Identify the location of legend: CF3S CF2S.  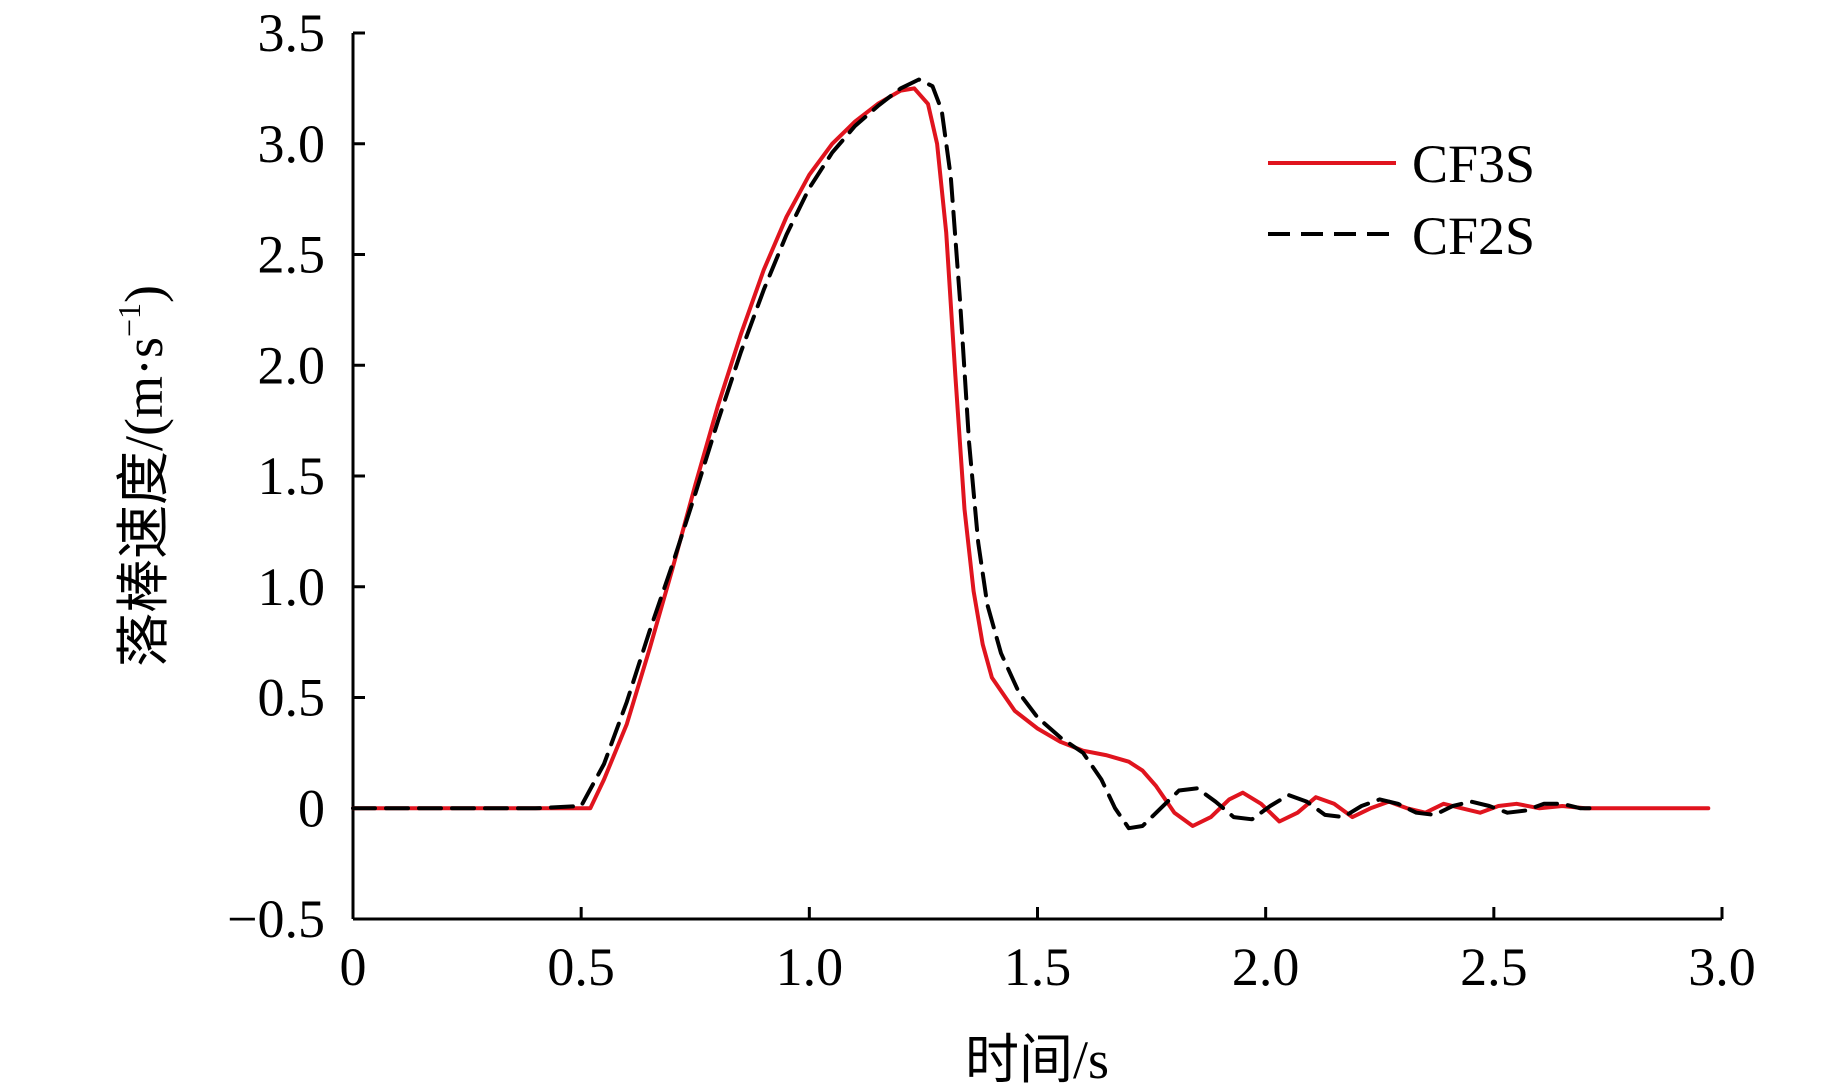
(1401, 200).